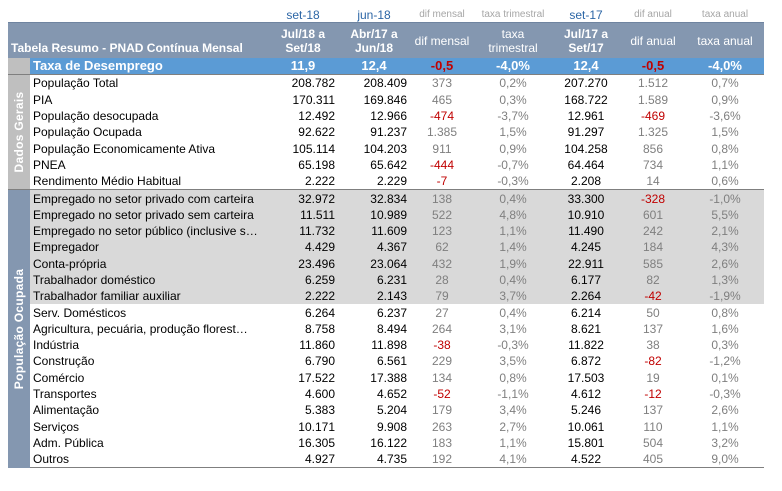  I want to click on table-cell: 65.642, so click(388, 164).